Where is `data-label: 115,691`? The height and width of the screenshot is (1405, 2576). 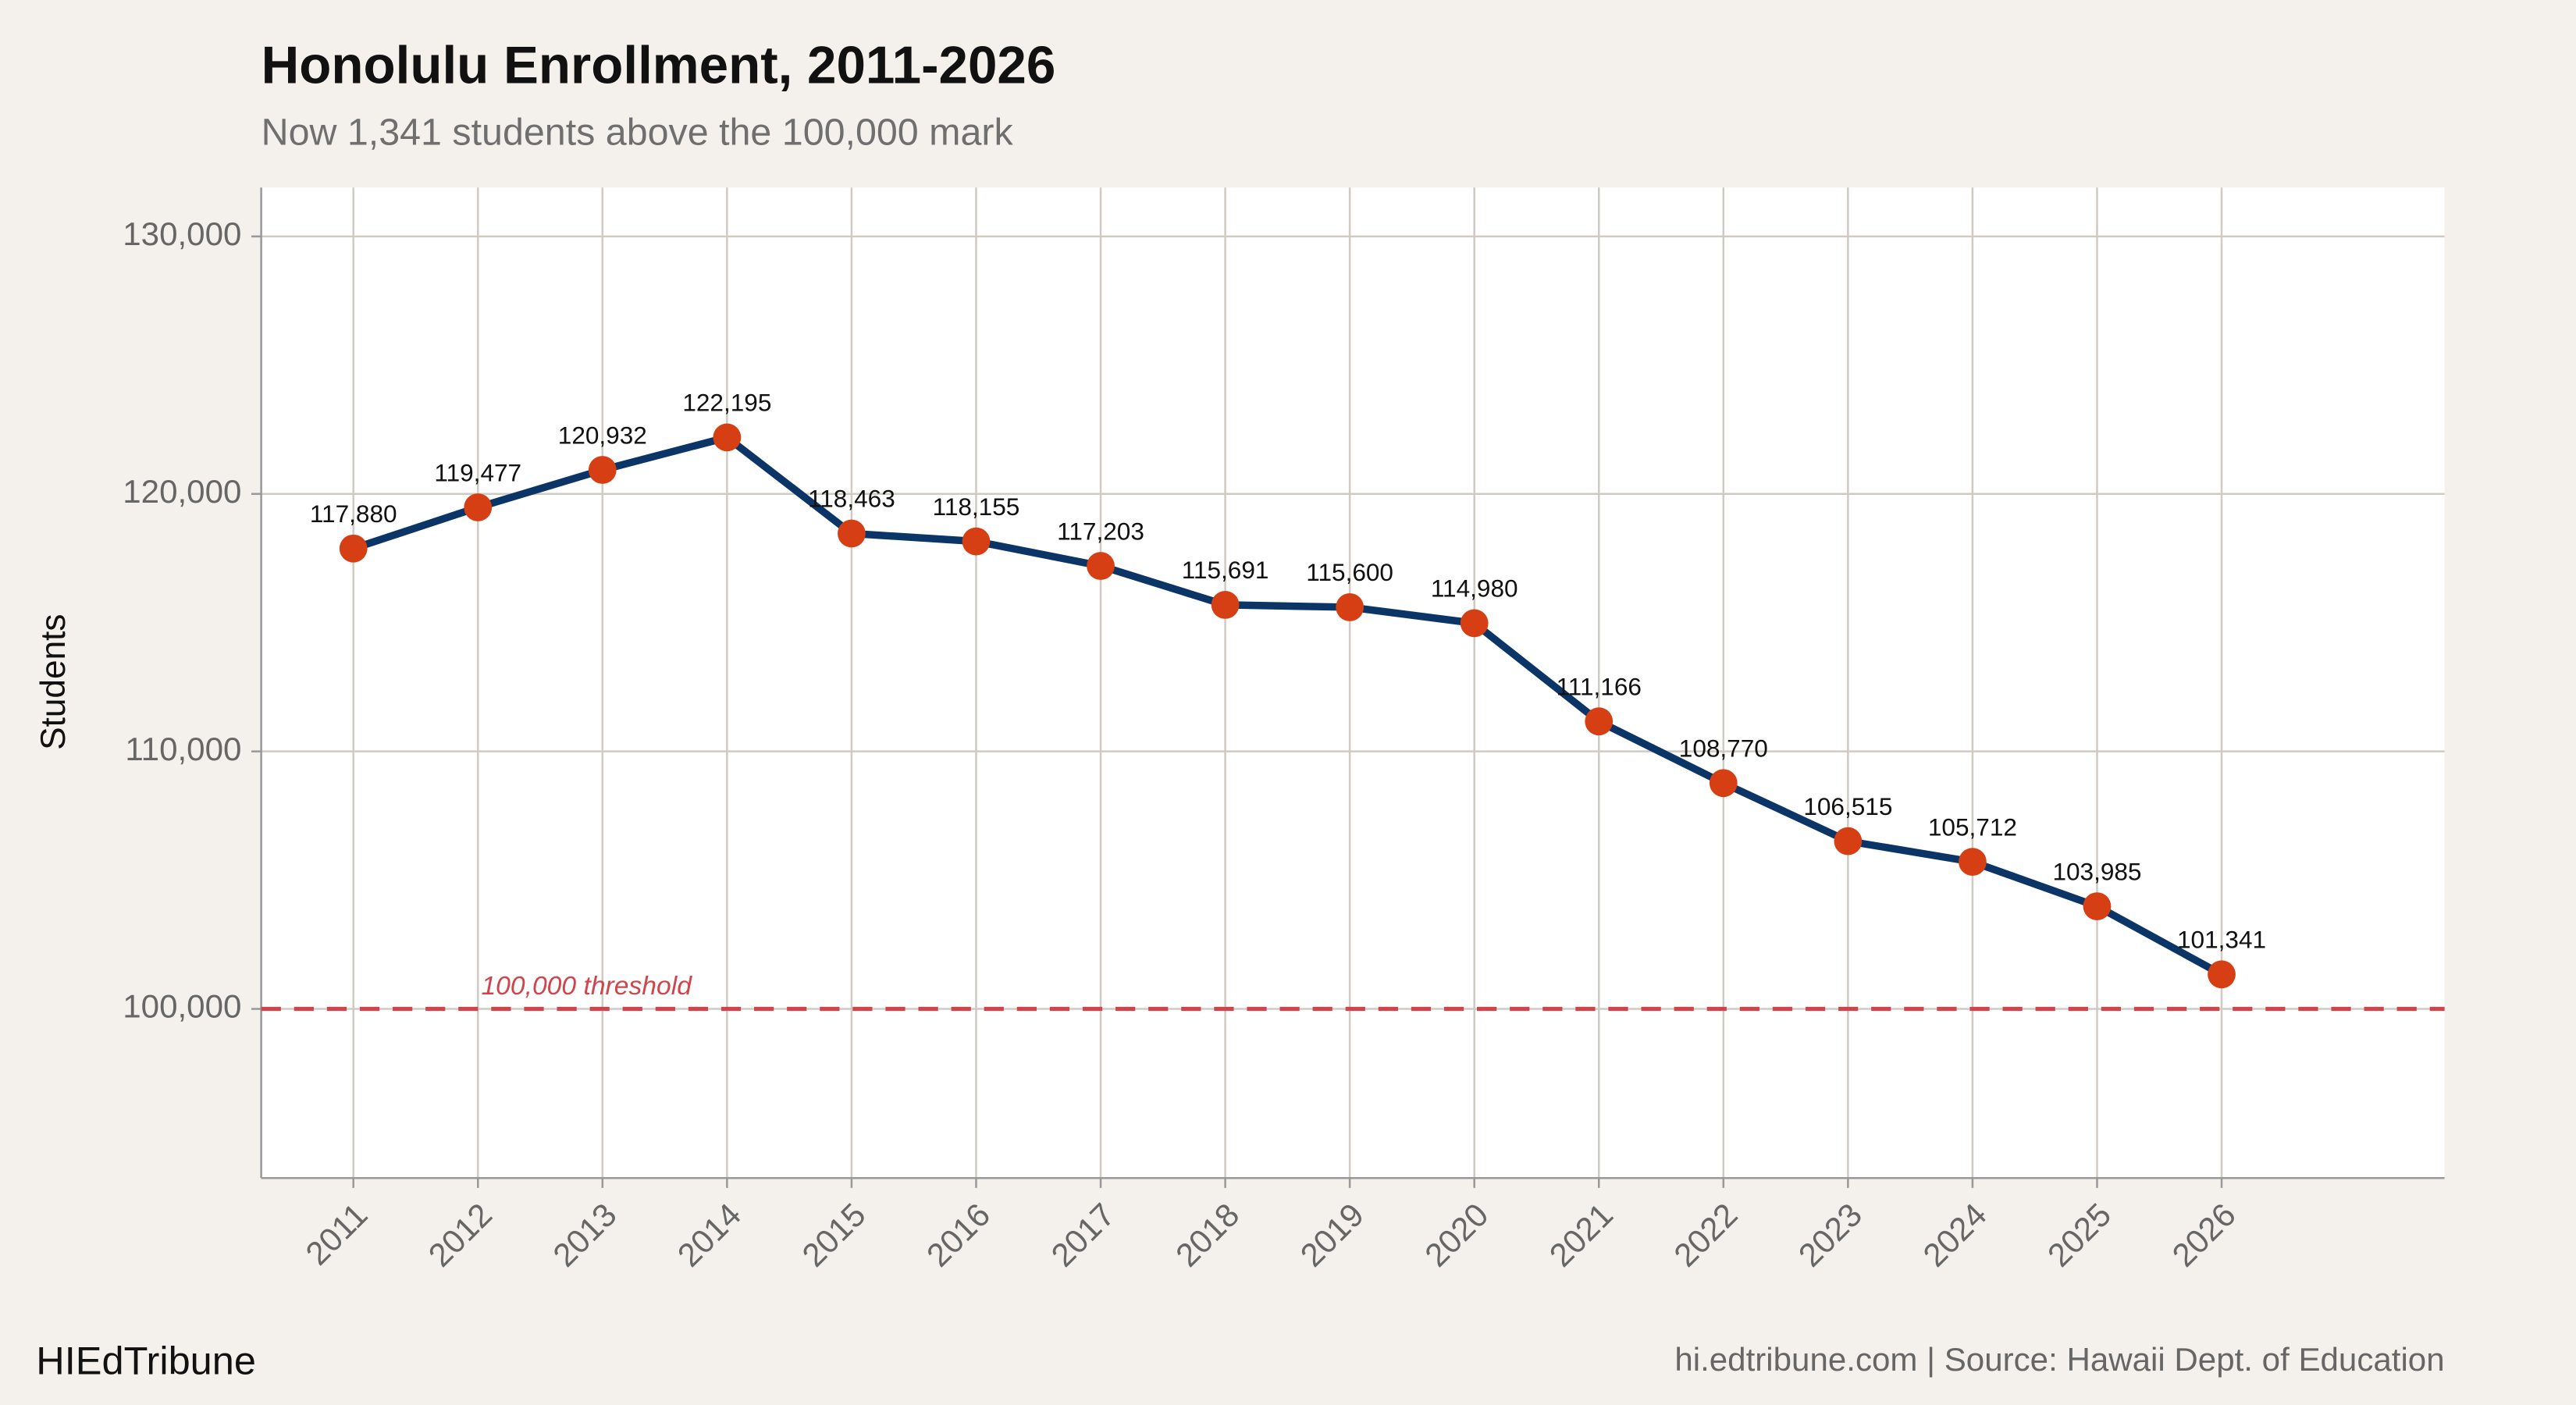 data-label: 115,691 is located at coordinates (1225, 570).